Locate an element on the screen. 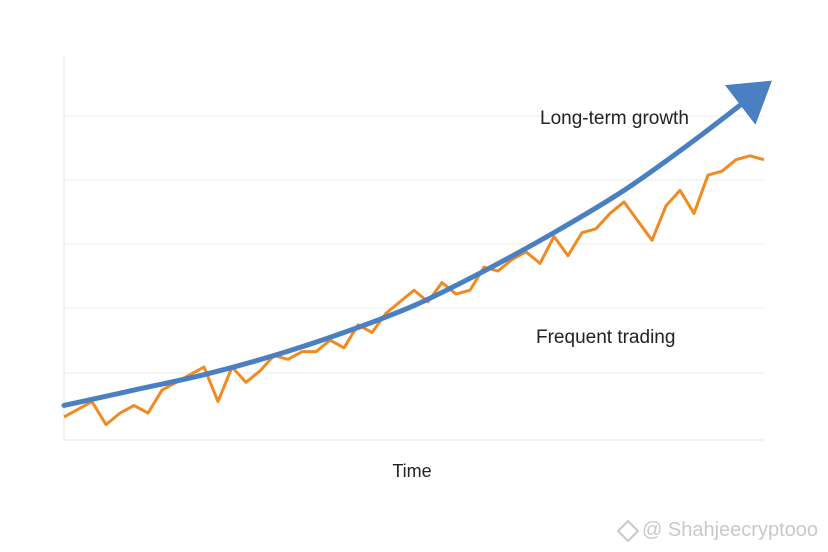  diamond-logo-icon is located at coordinates (628, 530).